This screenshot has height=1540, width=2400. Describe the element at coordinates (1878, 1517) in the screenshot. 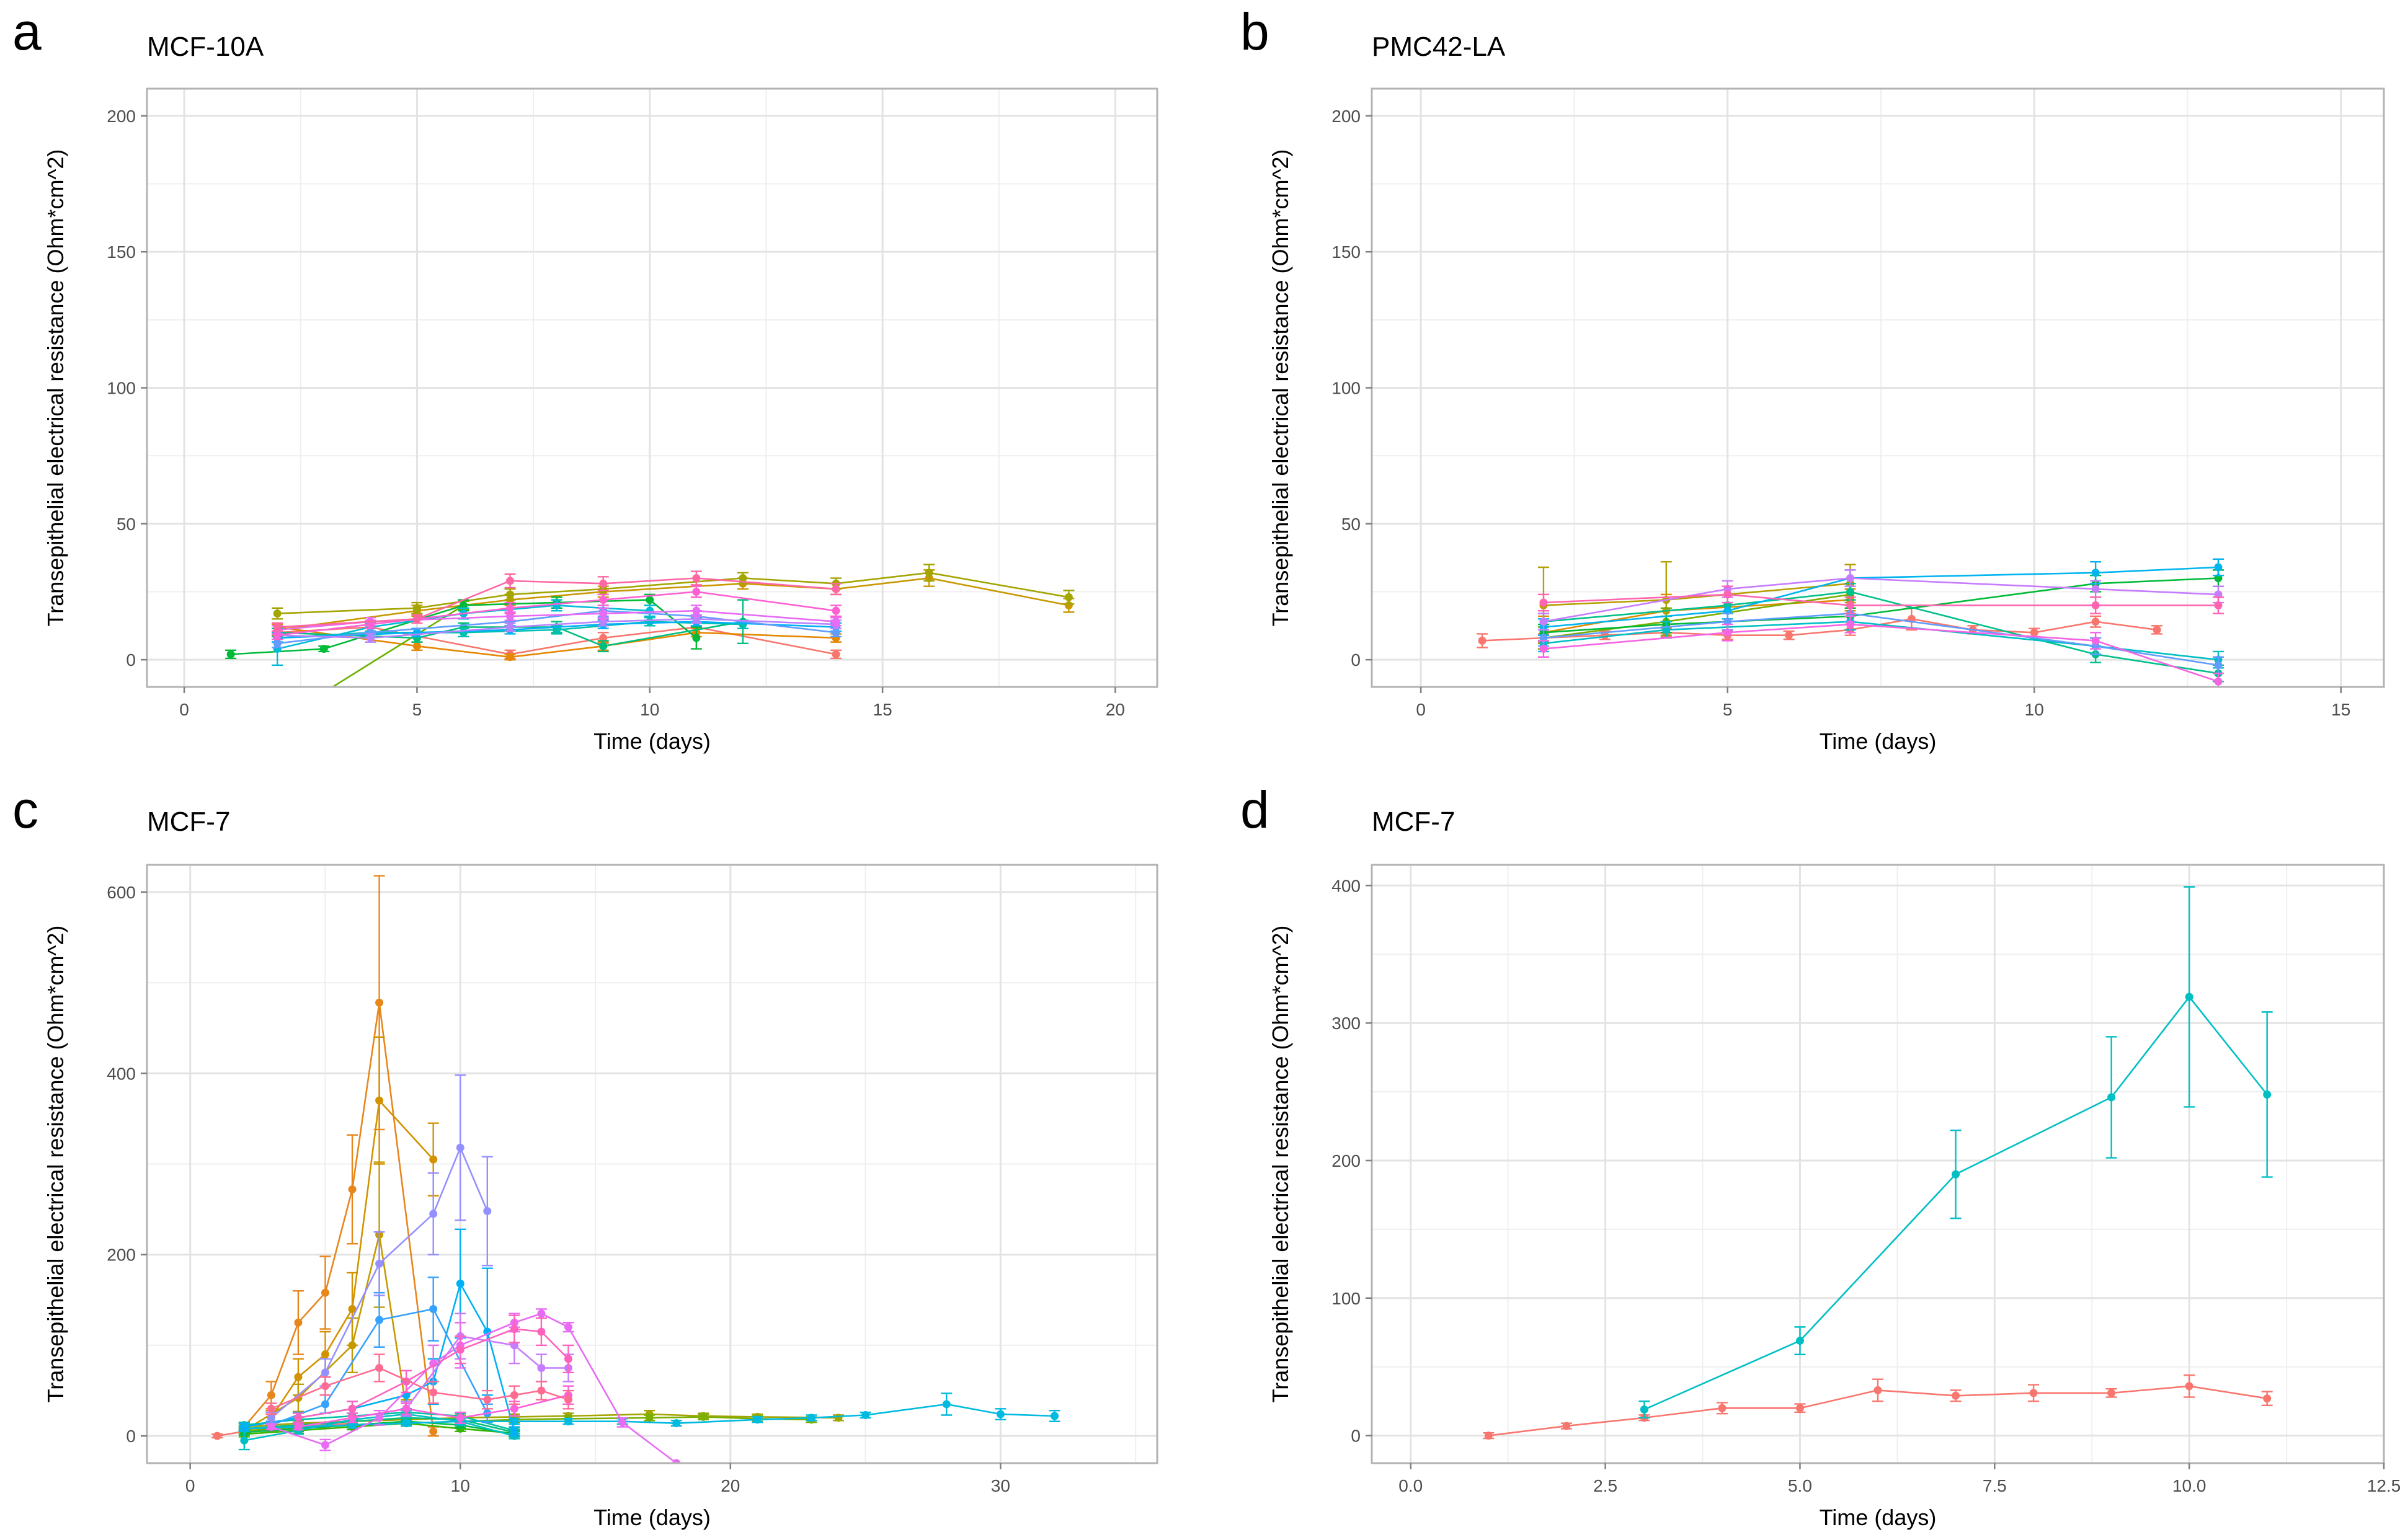

I see `x-axis-title: Time (days)` at that location.